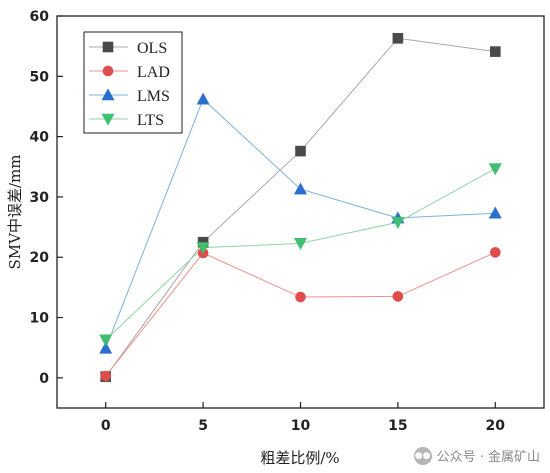  Describe the element at coordinates (40, 138) in the screenshot. I see `y-tick-label: 40` at that location.